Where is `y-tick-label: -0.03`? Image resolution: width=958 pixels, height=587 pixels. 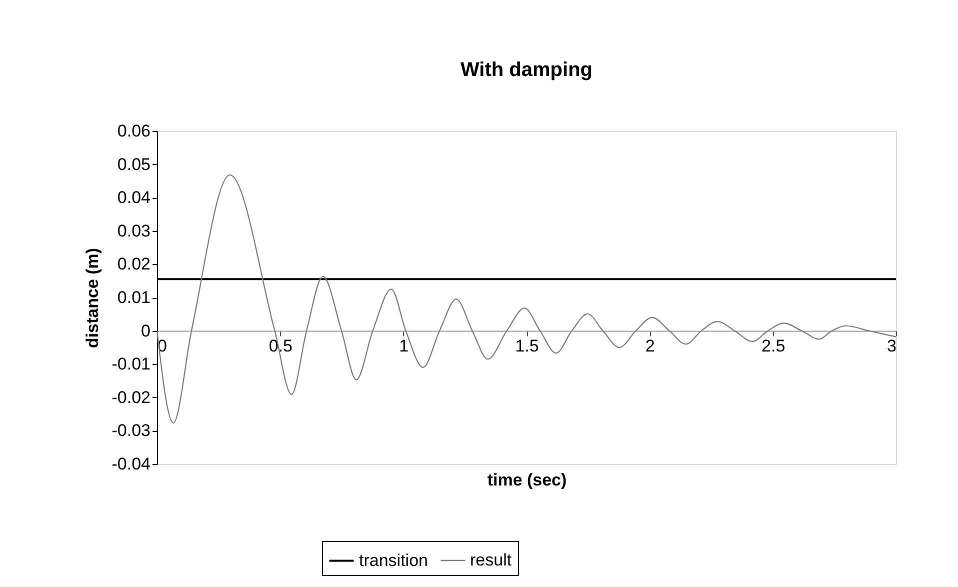 y-tick-label: -0.03 is located at coordinates (131, 430).